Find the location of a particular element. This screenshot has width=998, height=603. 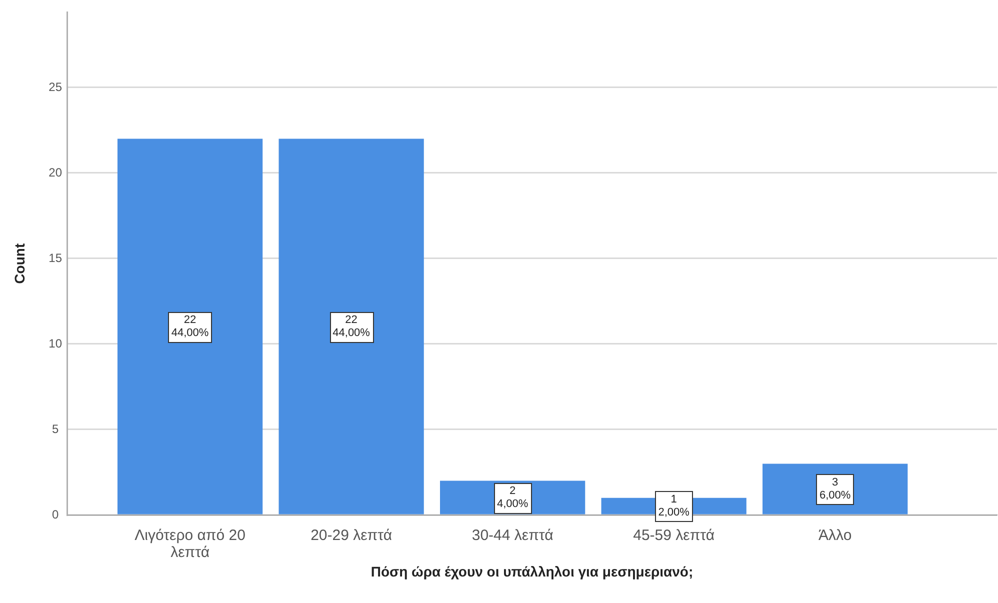

data-label: 1 2,00% is located at coordinates (674, 506).